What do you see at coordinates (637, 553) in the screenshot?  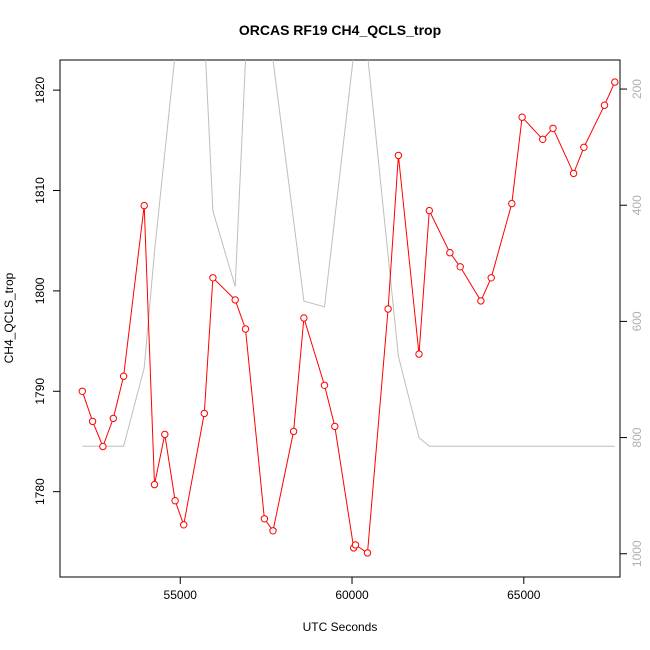 I see `y2-tick-label: 1000` at bounding box center [637, 553].